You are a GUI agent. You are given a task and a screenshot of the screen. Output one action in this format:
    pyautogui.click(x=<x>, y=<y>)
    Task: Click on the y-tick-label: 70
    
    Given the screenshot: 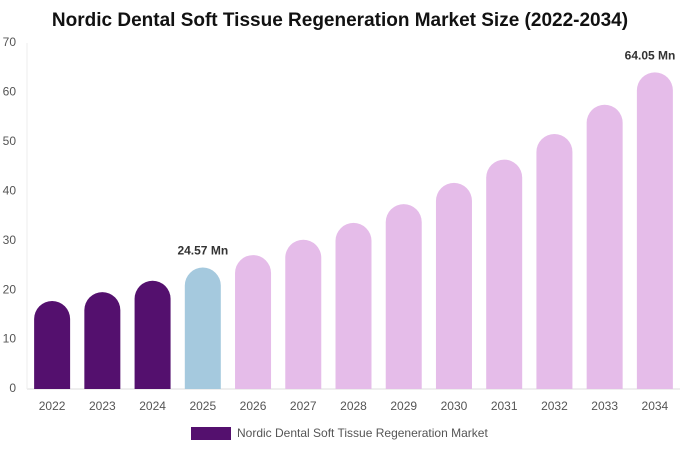 What is the action you would take?
    pyautogui.click(x=10, y=42)
    